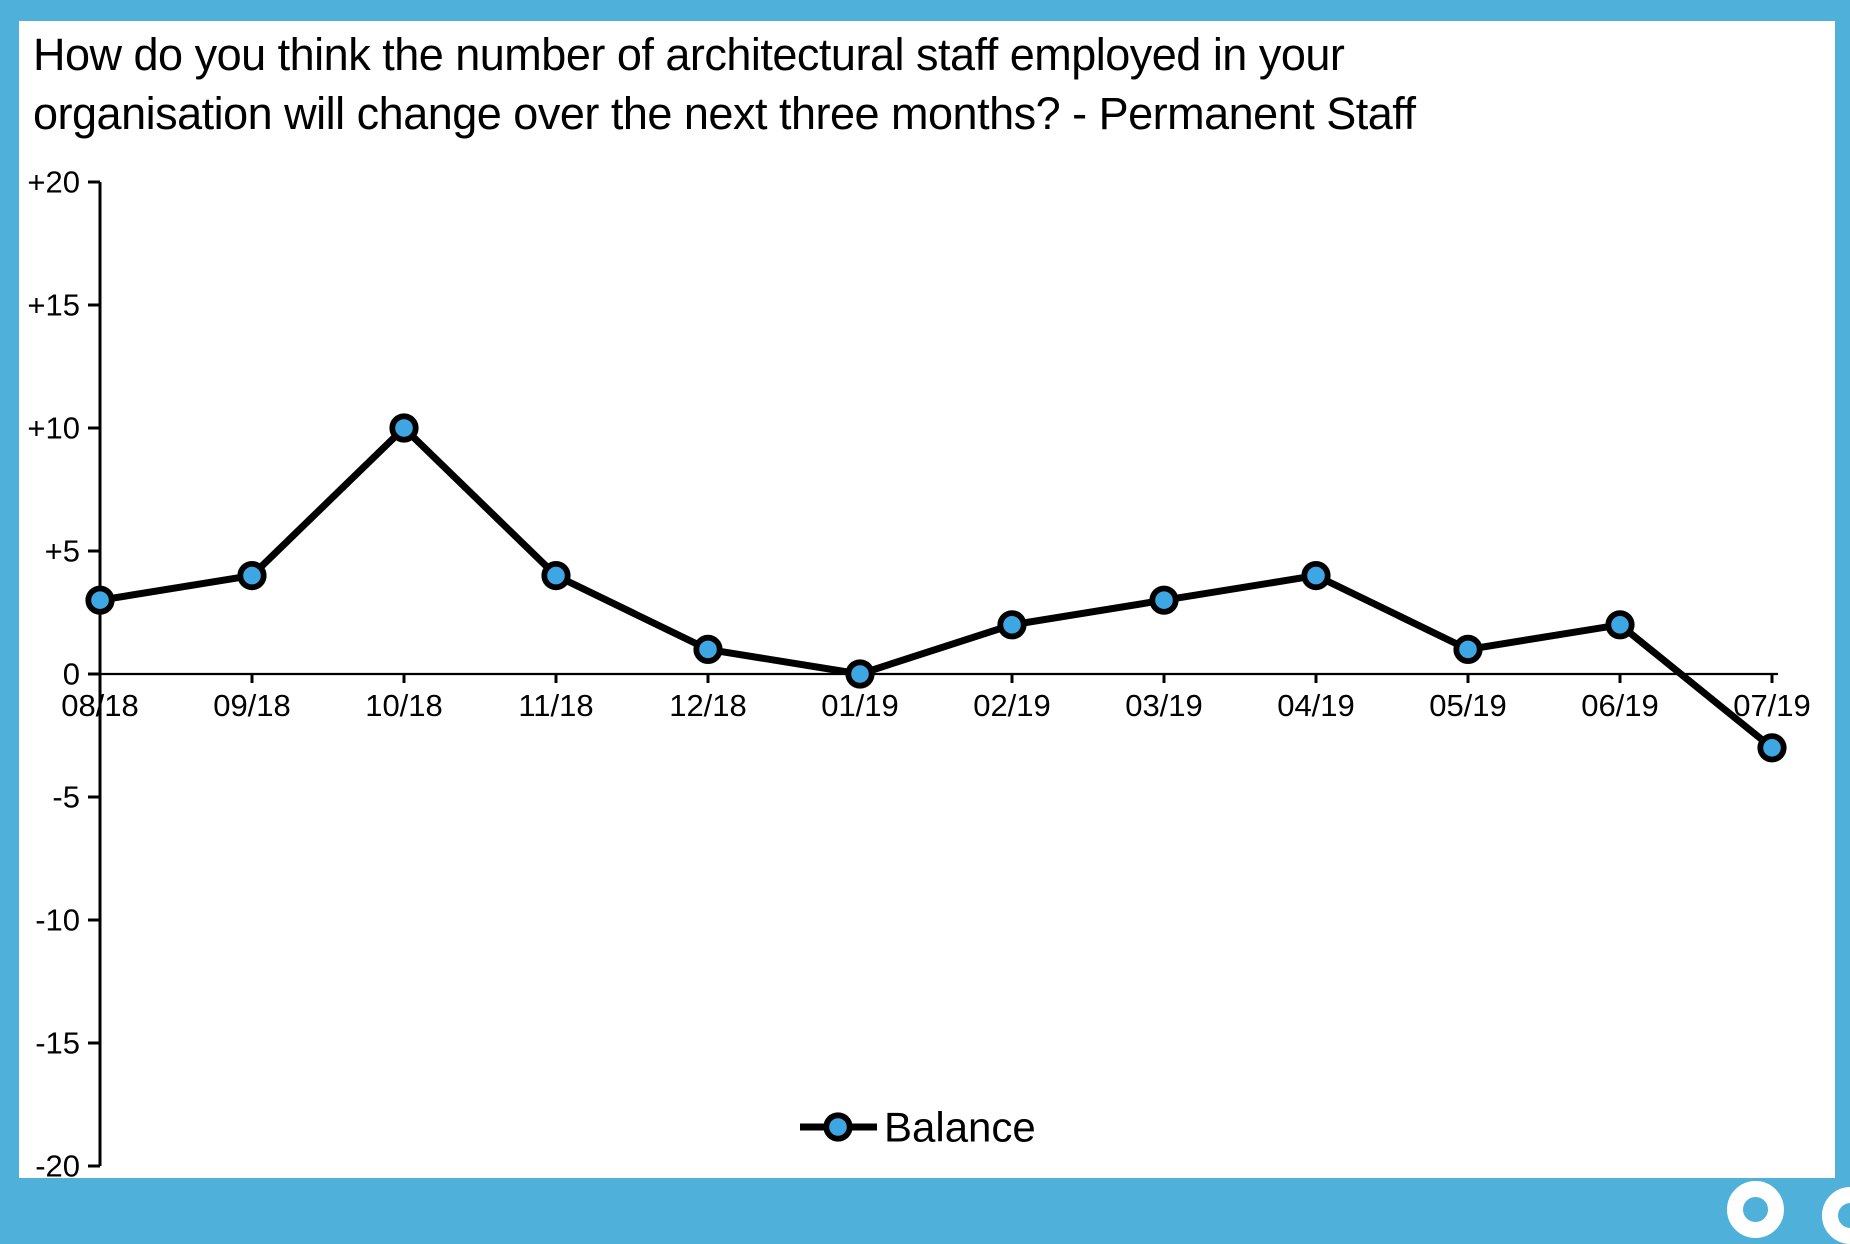  I want to click on legend-marker-sample, so click(838, 1127).